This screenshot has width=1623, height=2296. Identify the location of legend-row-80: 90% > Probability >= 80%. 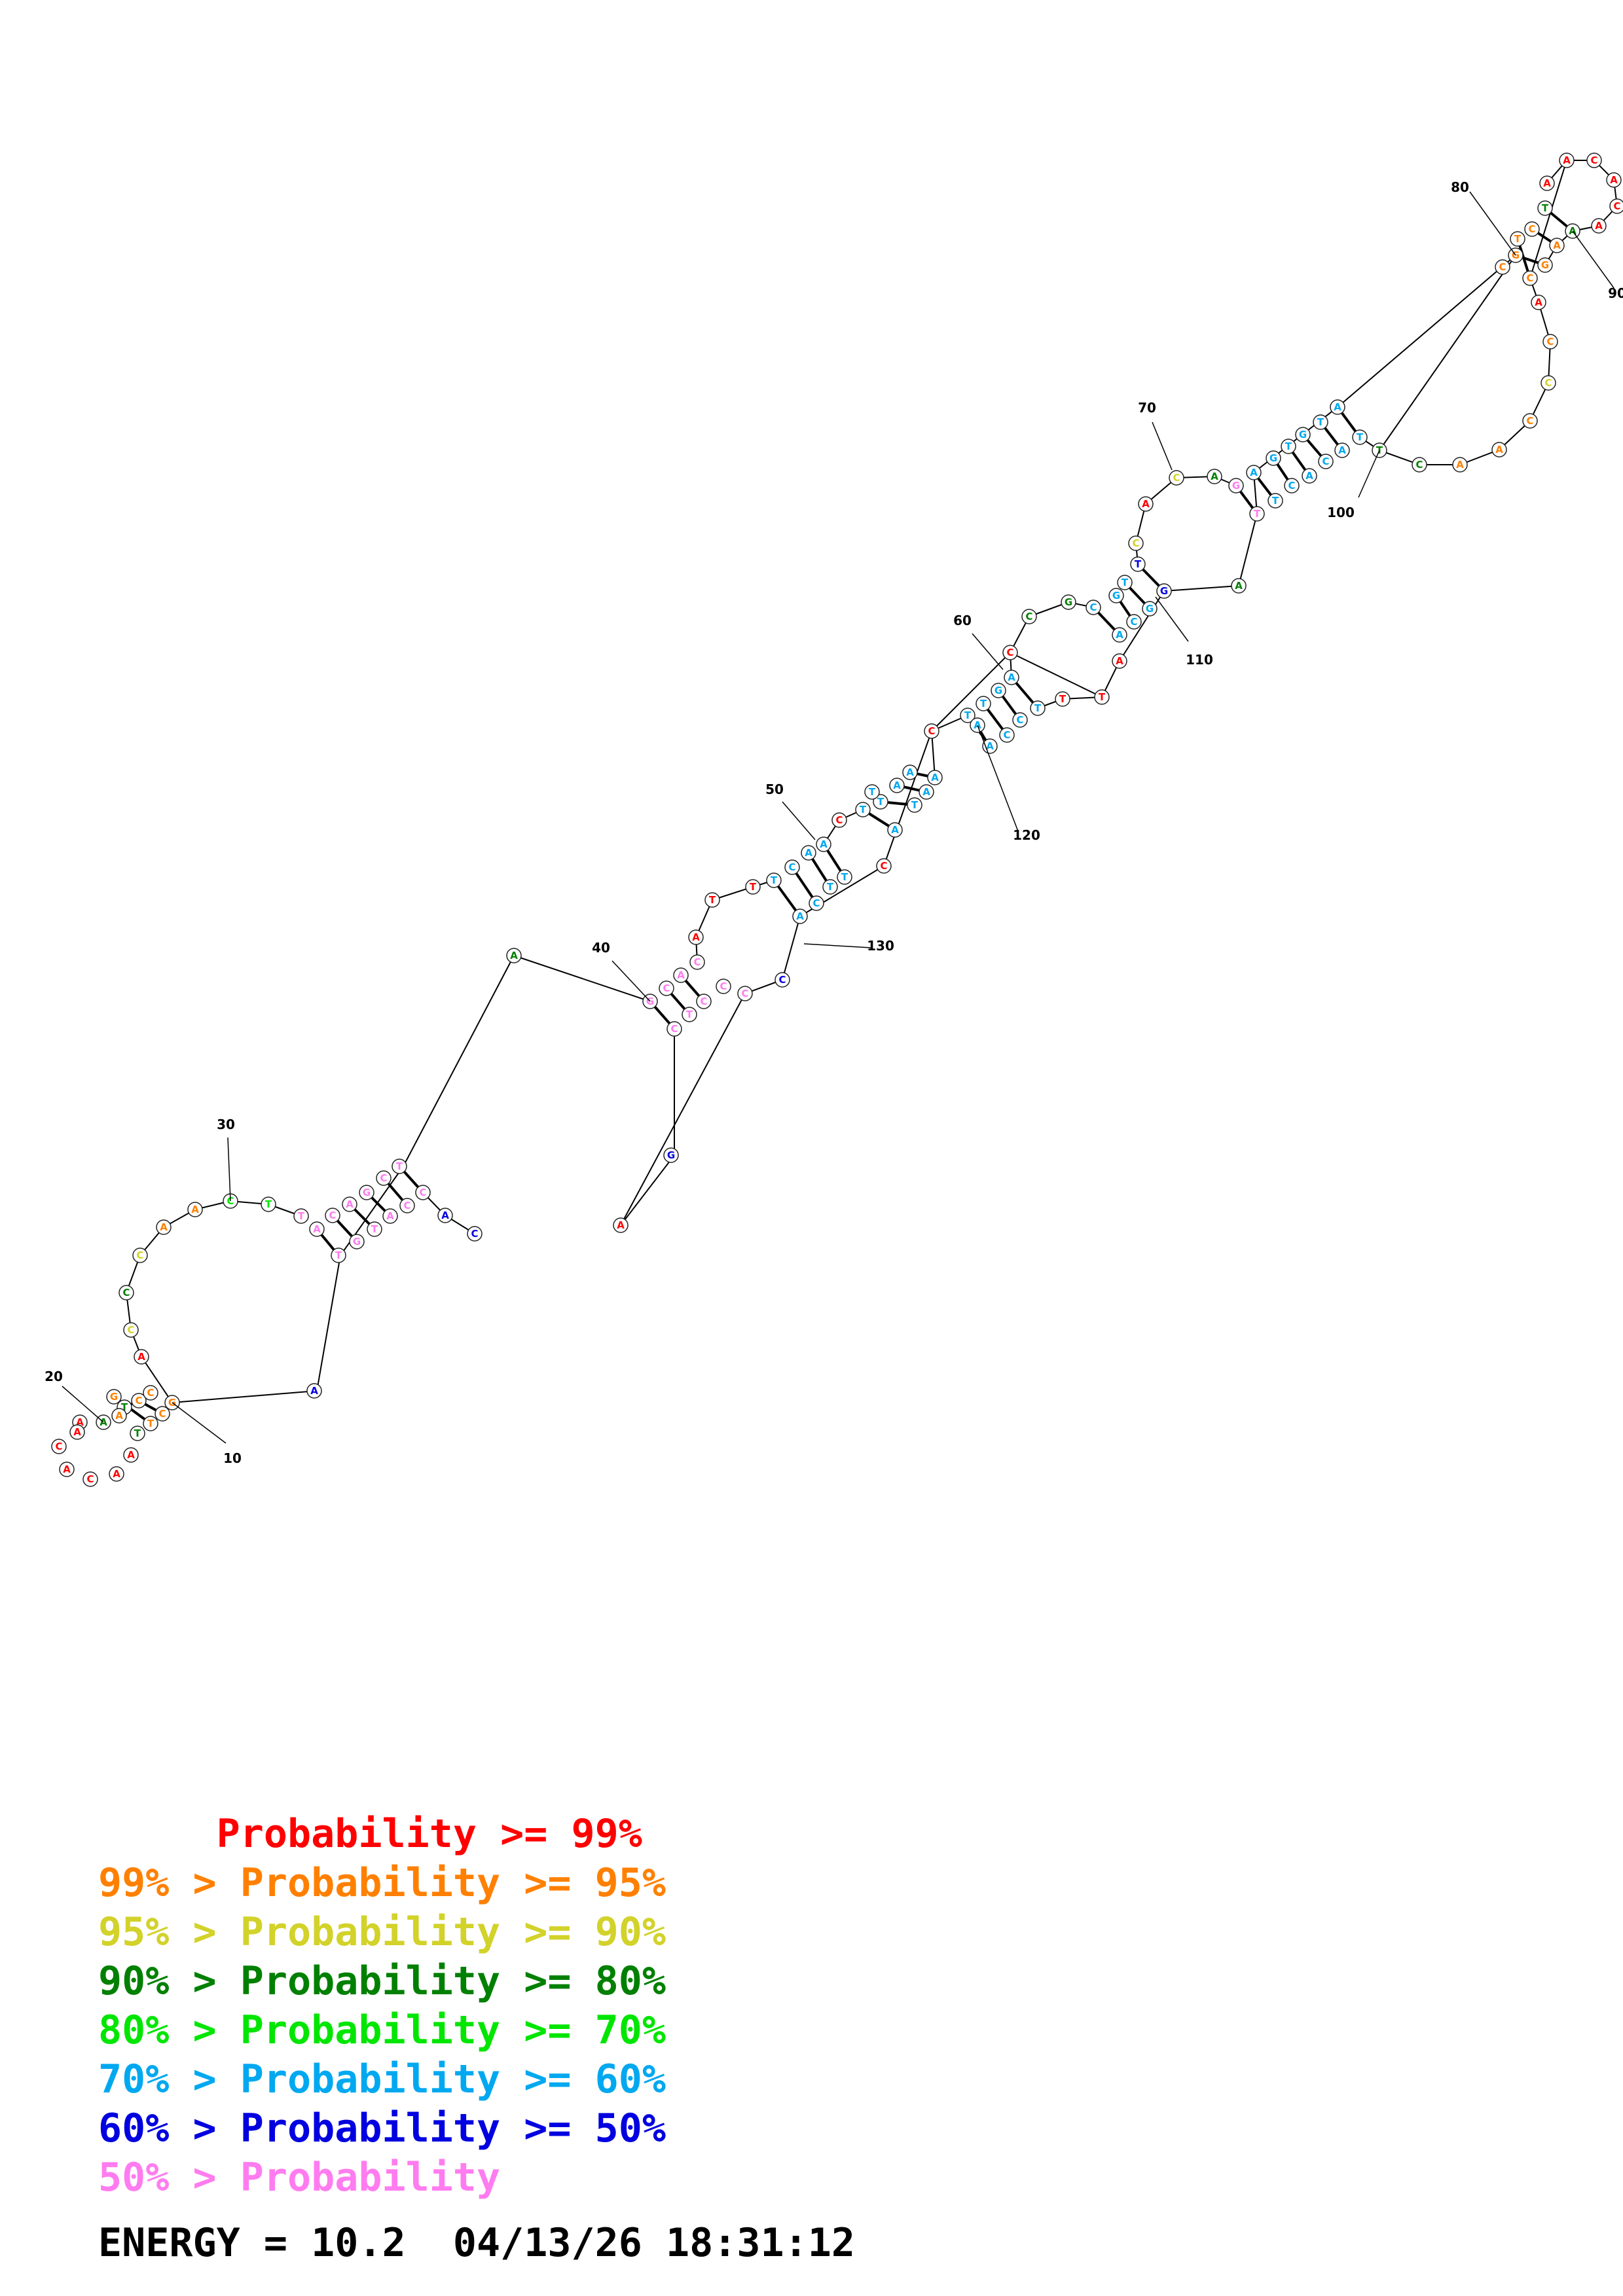
(382, 1981).